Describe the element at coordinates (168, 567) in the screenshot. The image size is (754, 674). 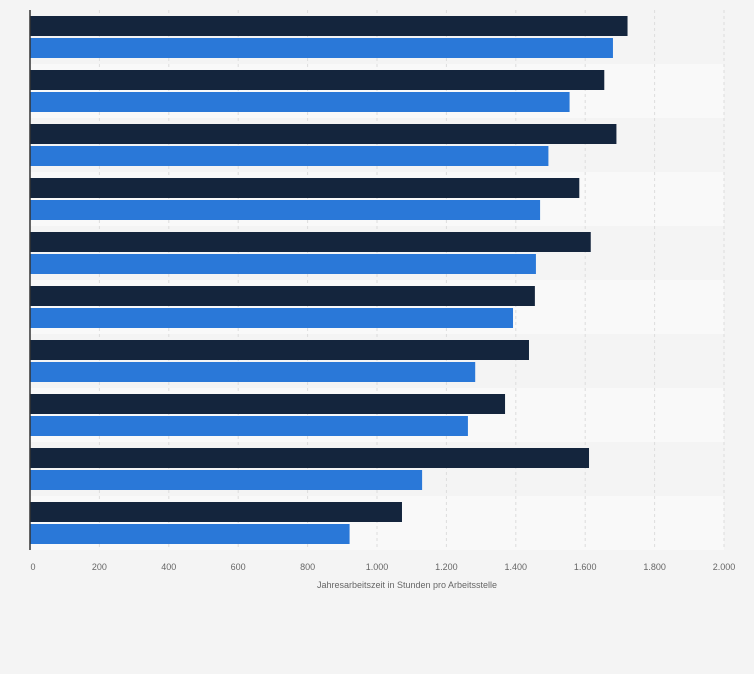
I see `x-tick-label: 400` at that location.